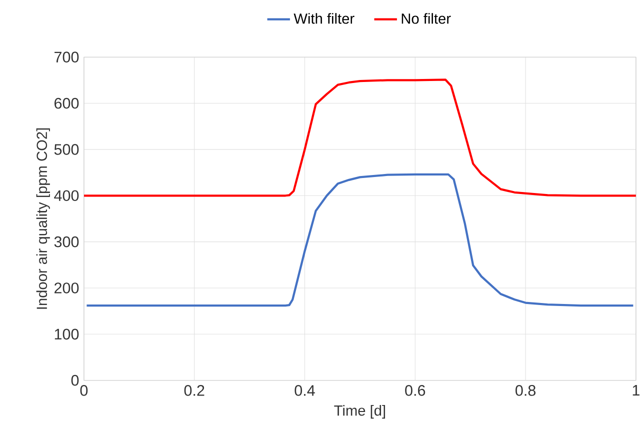 The width and height of the screenshot is (642, 443). I want to click on y-tick-label: 200, so click(66, 288).